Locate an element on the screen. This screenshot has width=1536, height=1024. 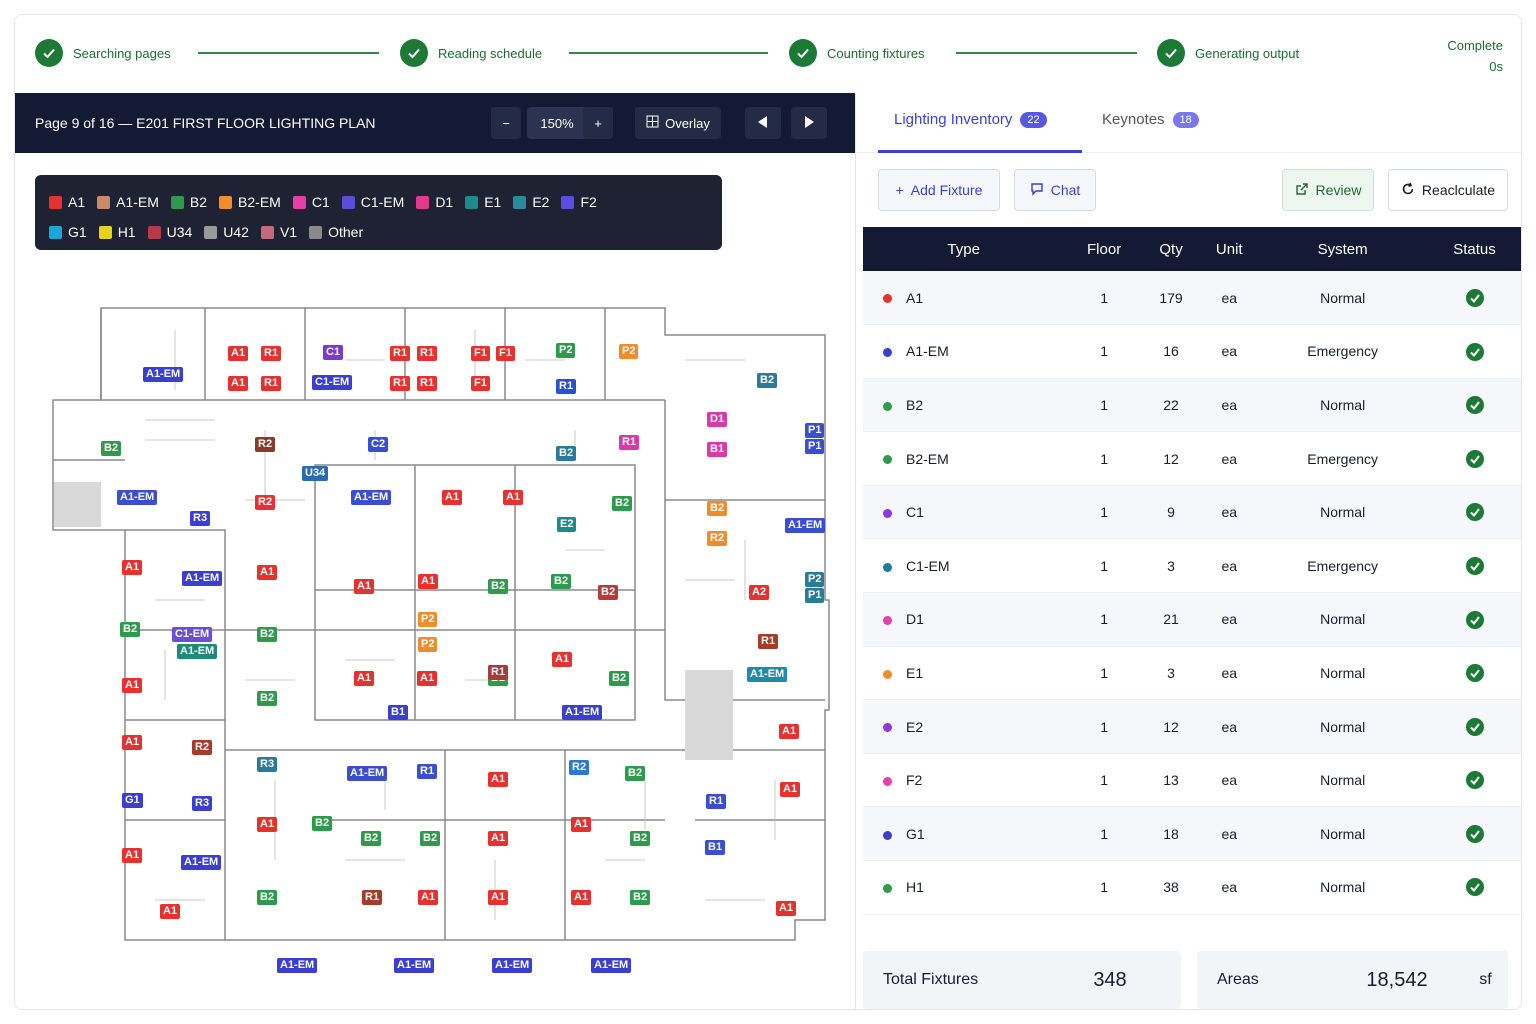
legend-item: C1-EM is located at coordinates (372, 202).